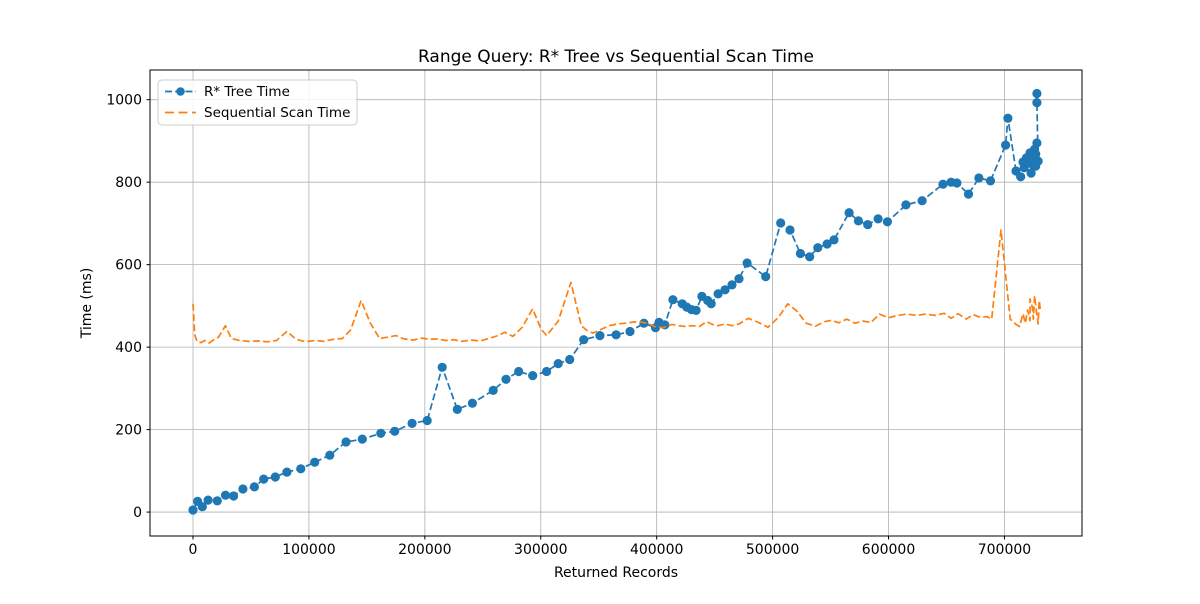 This screenshot has height=604, width=1200. I want to click on x-tick-label: 200000, so click(424, 550).